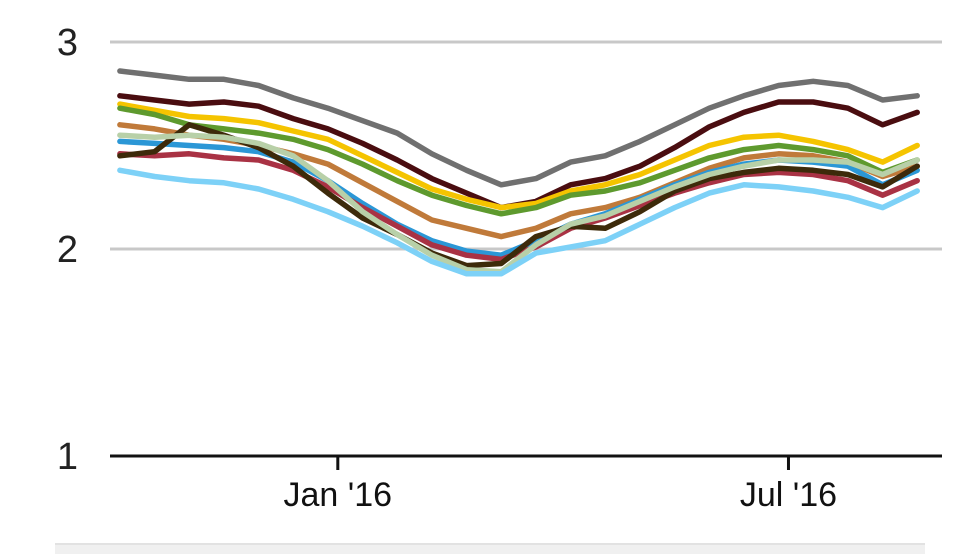  What do you see at coordinates (788, 495) in the screenshot?
I see `x-tick-label-1: Jul '16` at bounding box center [788, 495].